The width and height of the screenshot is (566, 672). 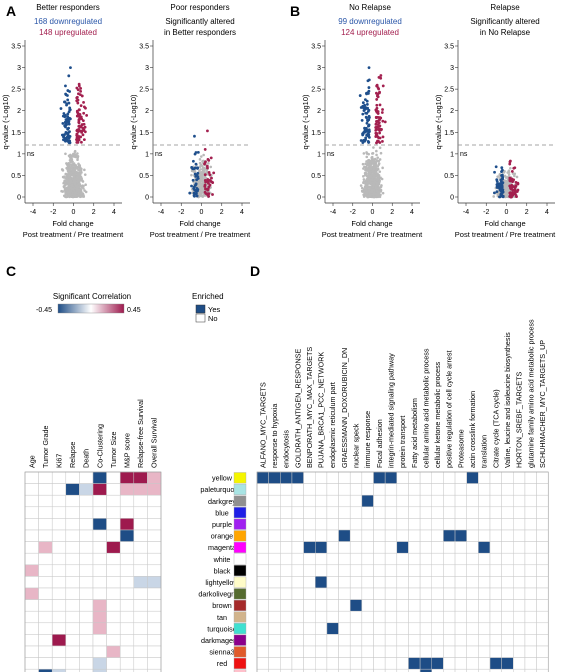 I want to click on y-tick-label: 0, so click(x=19, y=198).